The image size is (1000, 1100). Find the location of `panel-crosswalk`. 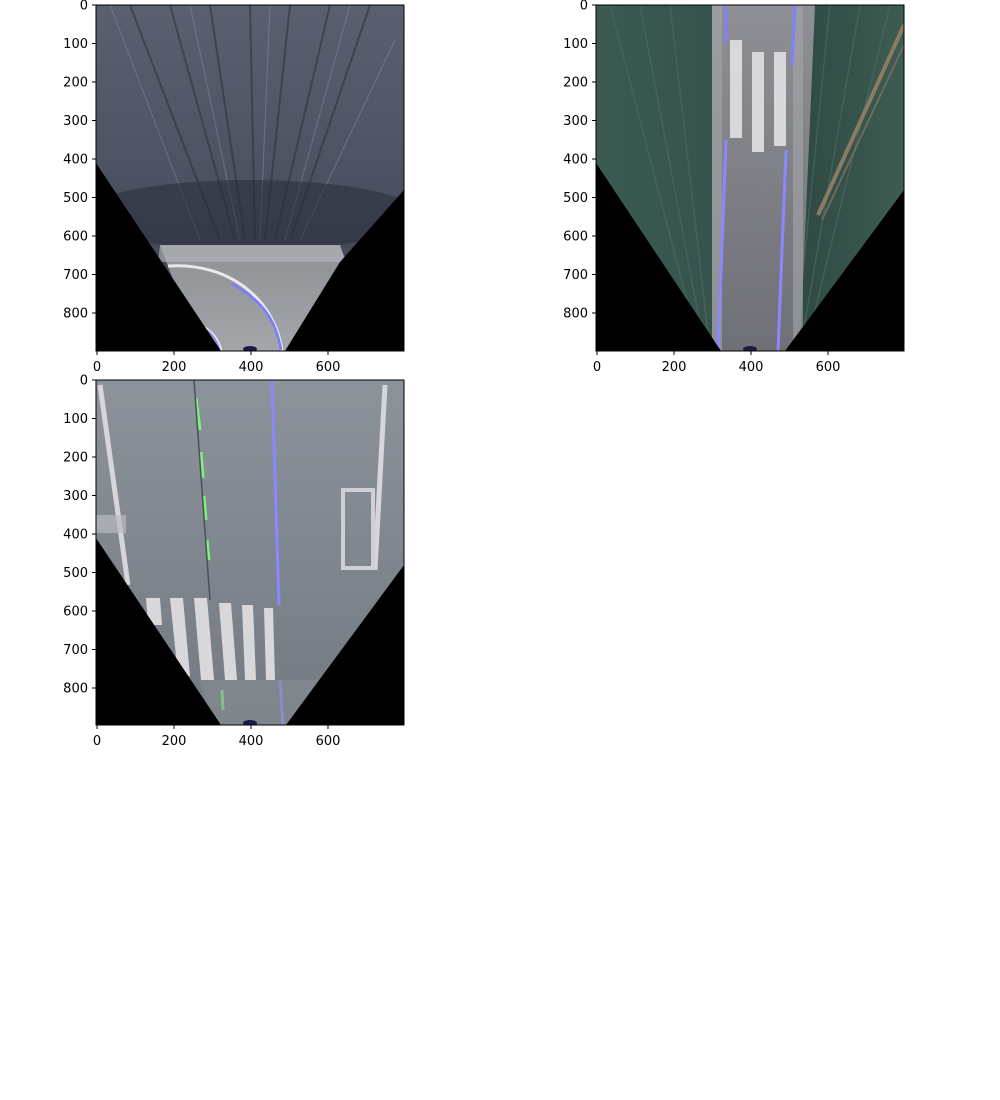

panel-crosswalk is located at coordinates (250, 552).